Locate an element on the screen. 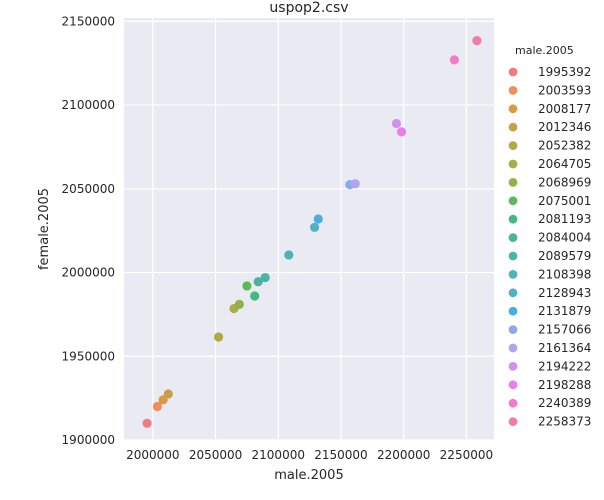 This screenshot has width=604, height=500. x-tick-label: 2050000 is located at coordinates (215, 455).